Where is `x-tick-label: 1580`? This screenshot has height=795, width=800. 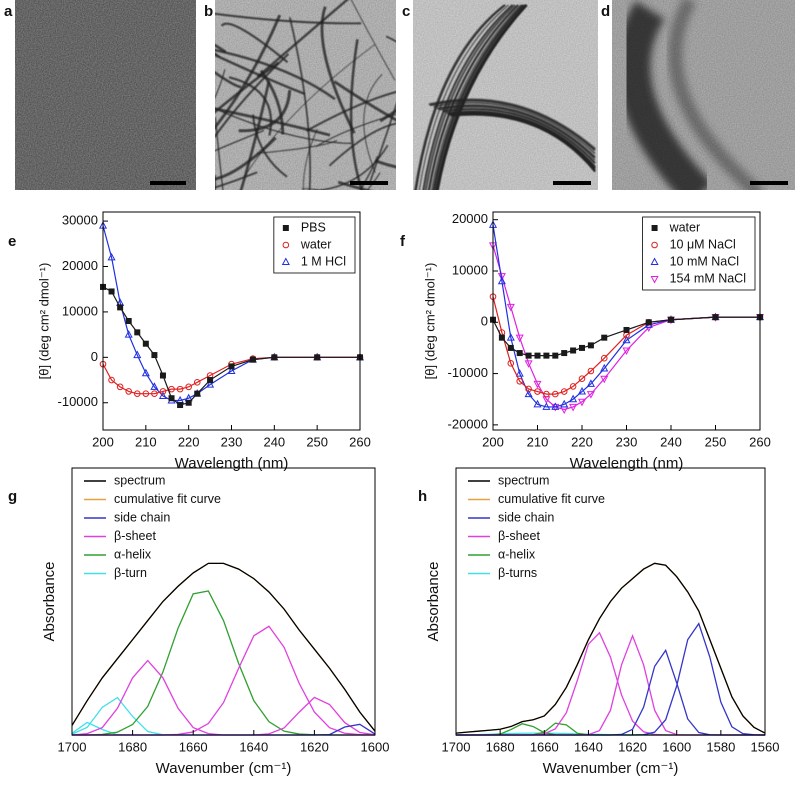
x-tick-label: 1580 is located at coordinates (720, 746).